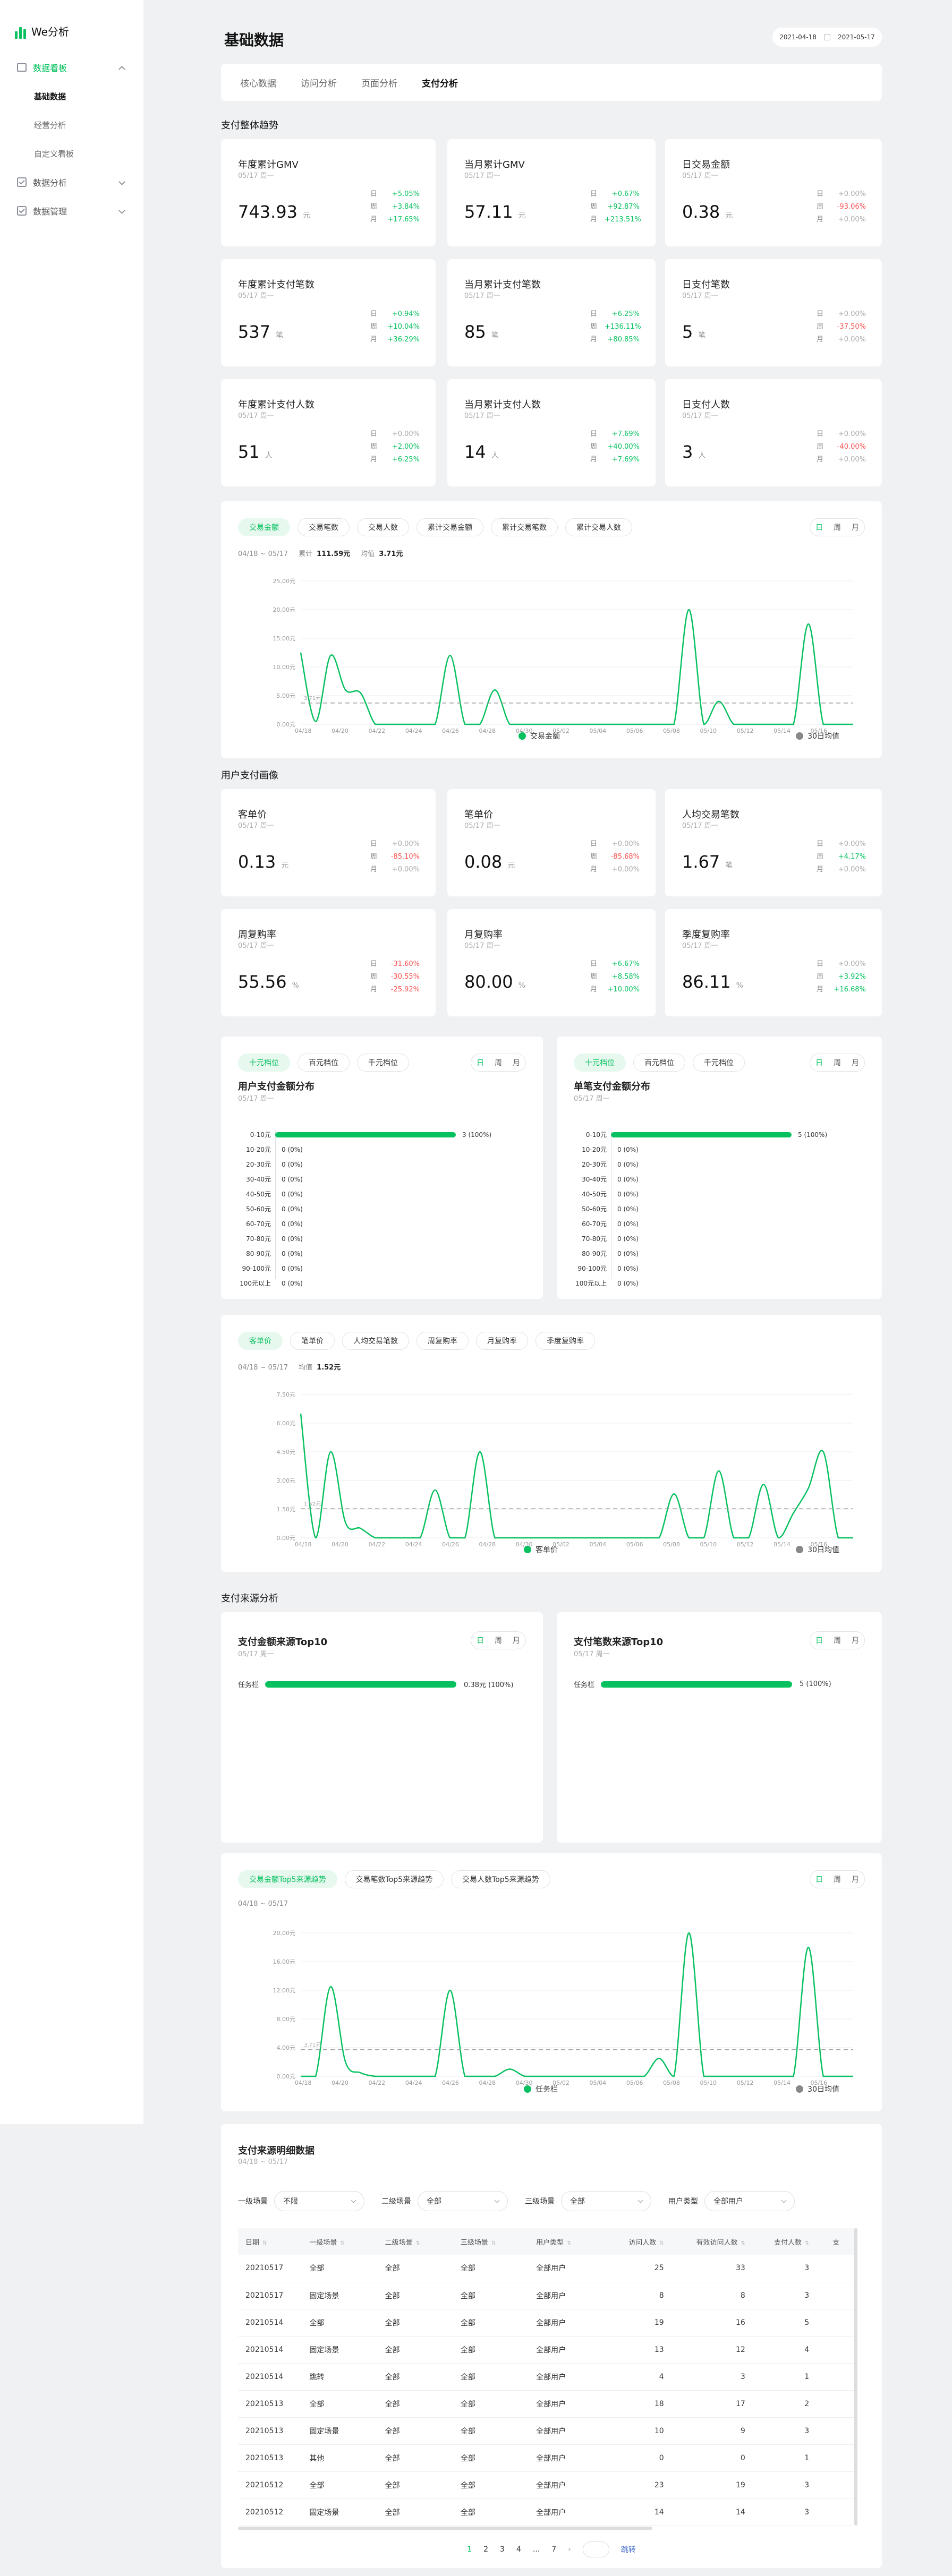  What do you see at coordinates (276, 284) in the screenshot?
I see `kpi-title: 年度累计支付笔数` at bounding box center [276, 284].